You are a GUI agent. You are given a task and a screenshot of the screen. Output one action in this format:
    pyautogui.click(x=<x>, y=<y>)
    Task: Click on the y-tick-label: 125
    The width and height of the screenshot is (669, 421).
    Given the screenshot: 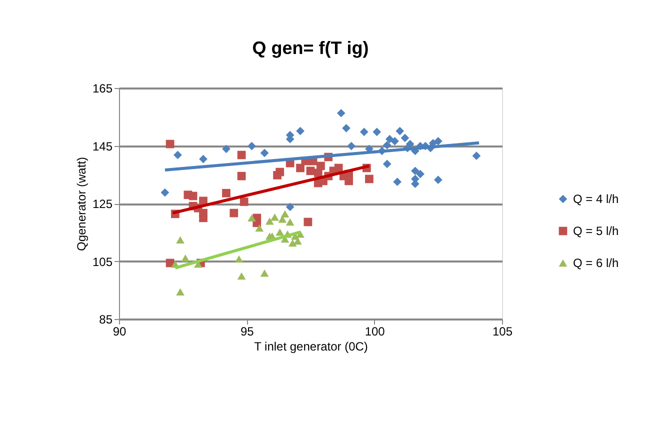 What is the action you would take?
    pyautogui.click(x=102, y=204)
    